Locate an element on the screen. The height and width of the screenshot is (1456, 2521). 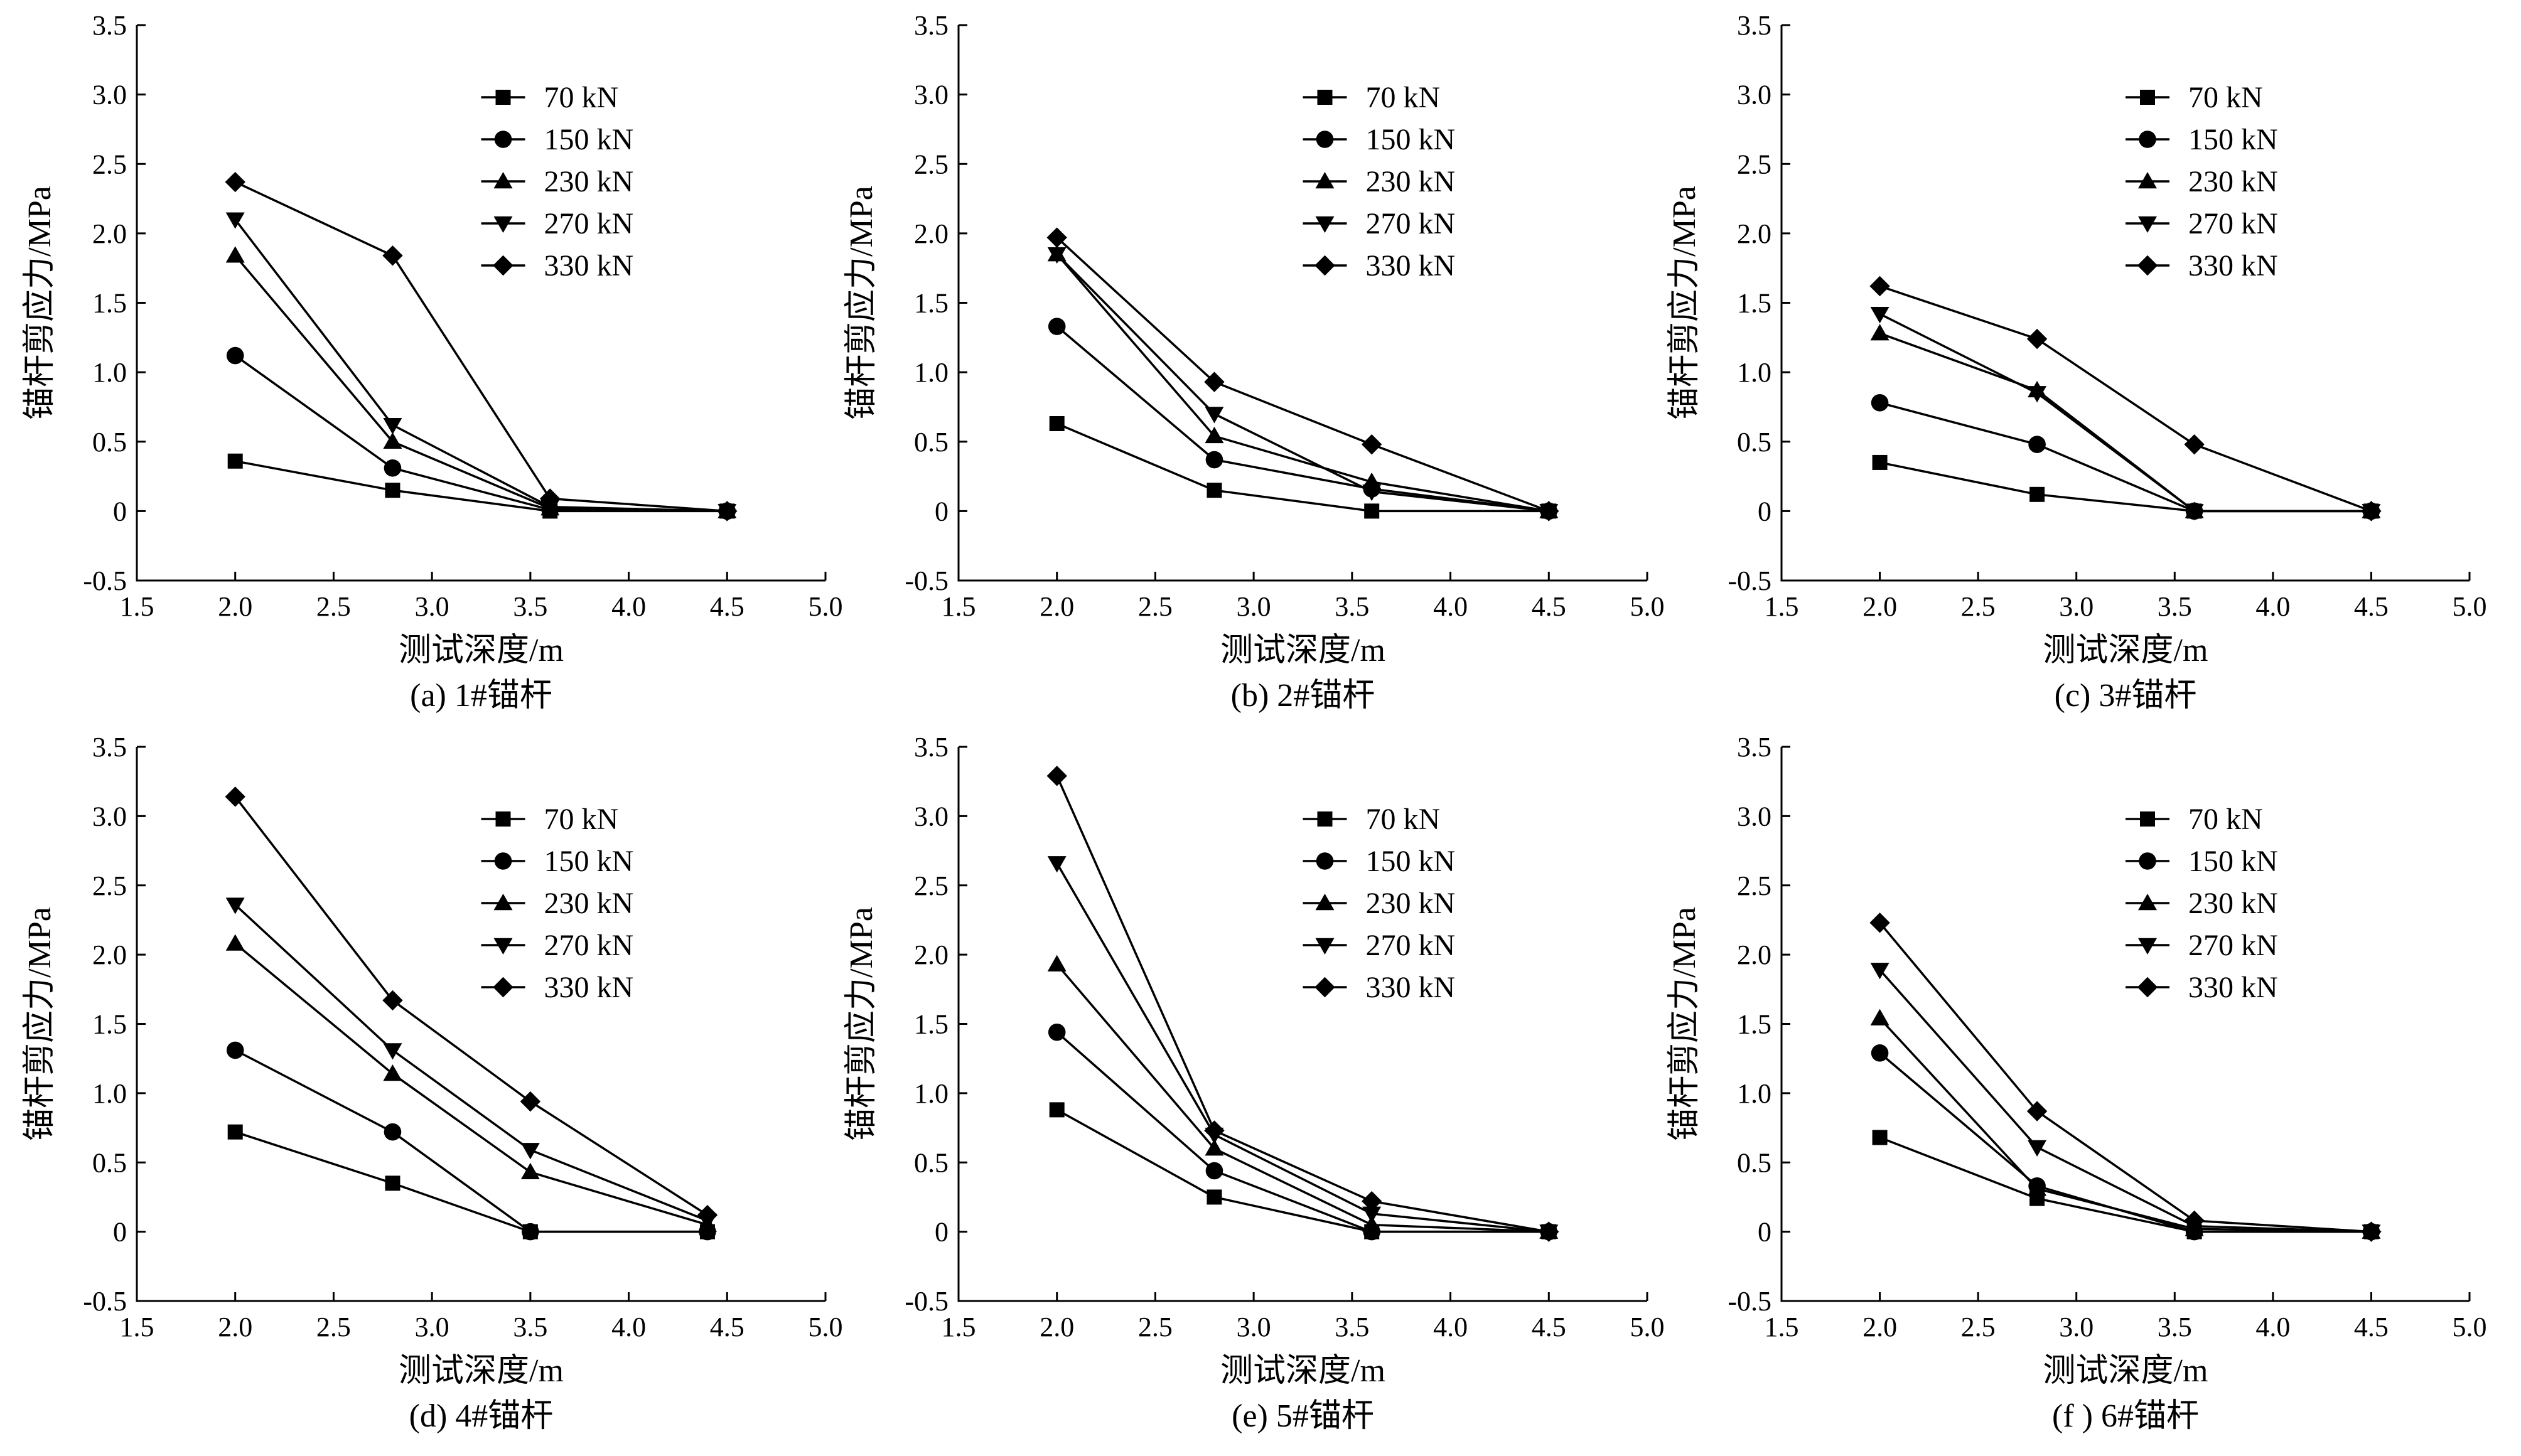
legend-label: 70 kN is located at coordinates (2225, 97).